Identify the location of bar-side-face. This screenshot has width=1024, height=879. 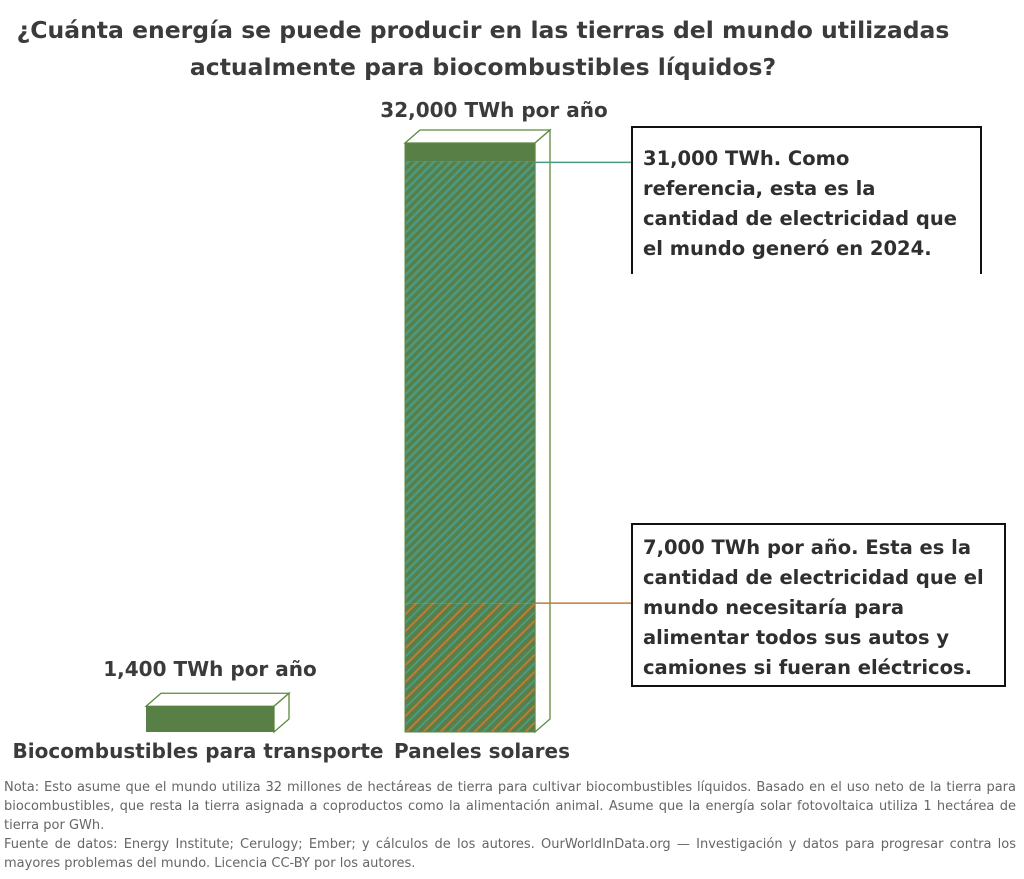
(542, 431).